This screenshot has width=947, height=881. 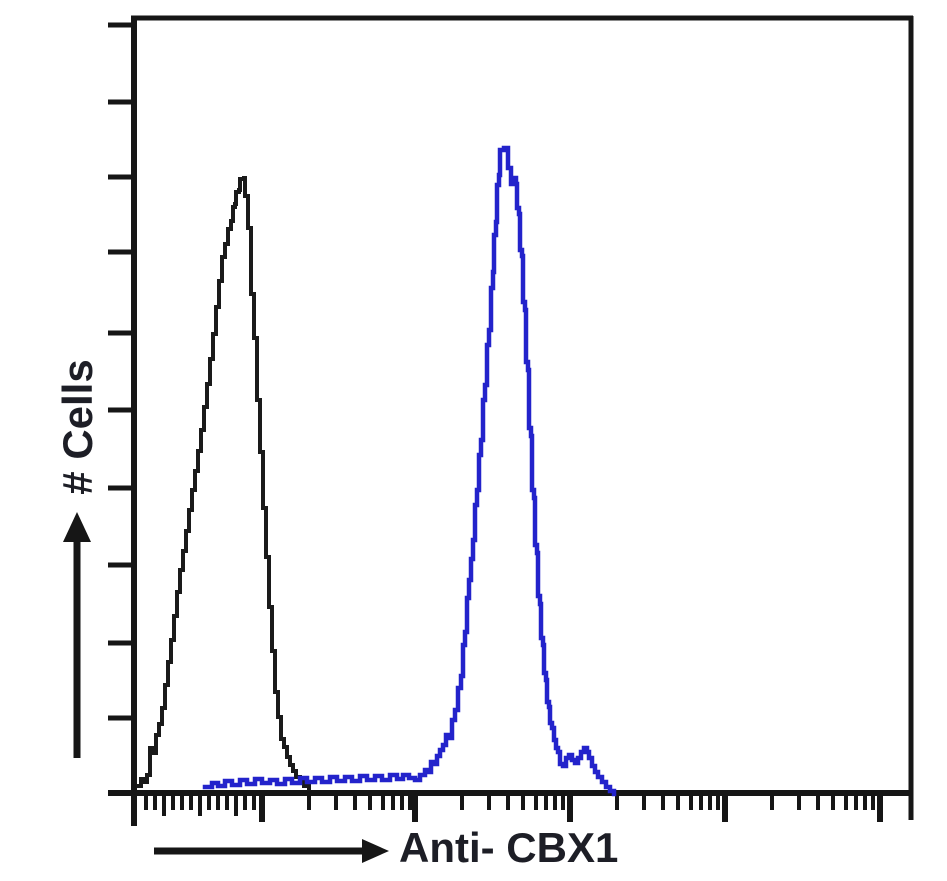 I want to click on y-axis-label: # Cells, so click(x=77, y=426).